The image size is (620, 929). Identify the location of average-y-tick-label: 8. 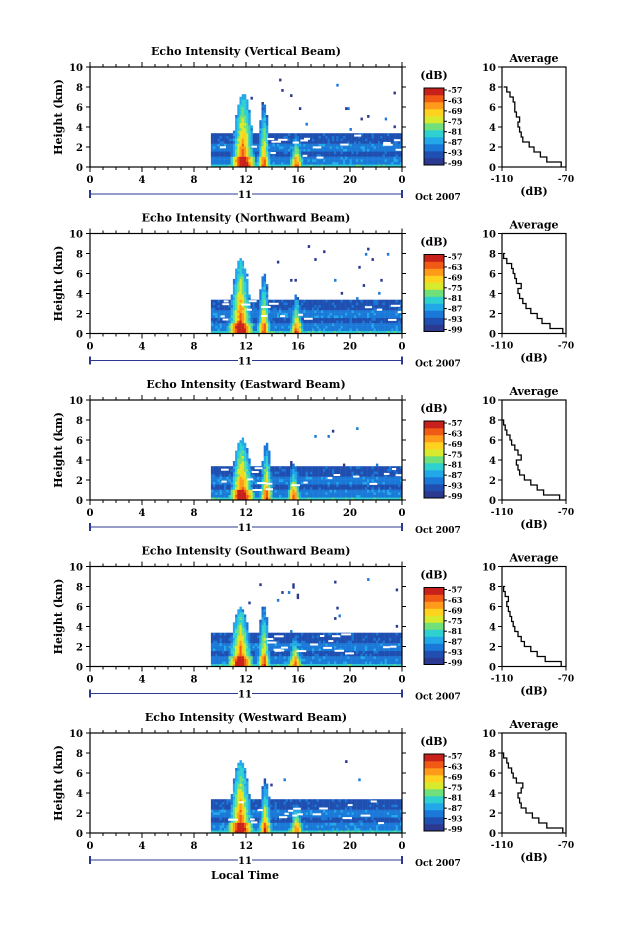
(492, 421).